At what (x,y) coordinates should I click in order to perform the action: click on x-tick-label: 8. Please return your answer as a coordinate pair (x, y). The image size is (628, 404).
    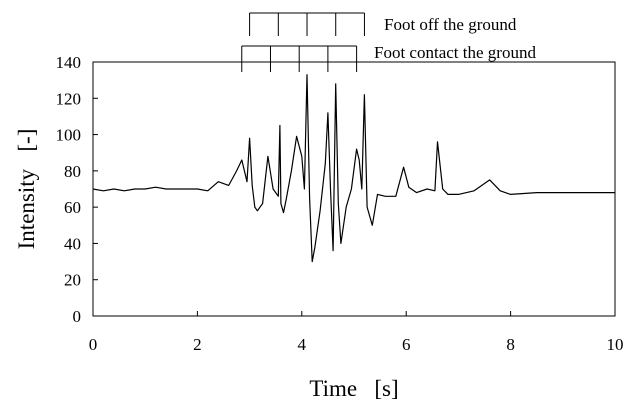
    Looking at the image, I should click on (510, 344).